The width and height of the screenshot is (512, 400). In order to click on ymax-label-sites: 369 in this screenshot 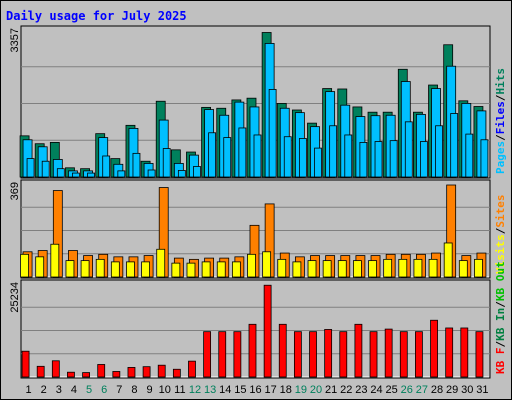, I will do `click(15, 191)`.